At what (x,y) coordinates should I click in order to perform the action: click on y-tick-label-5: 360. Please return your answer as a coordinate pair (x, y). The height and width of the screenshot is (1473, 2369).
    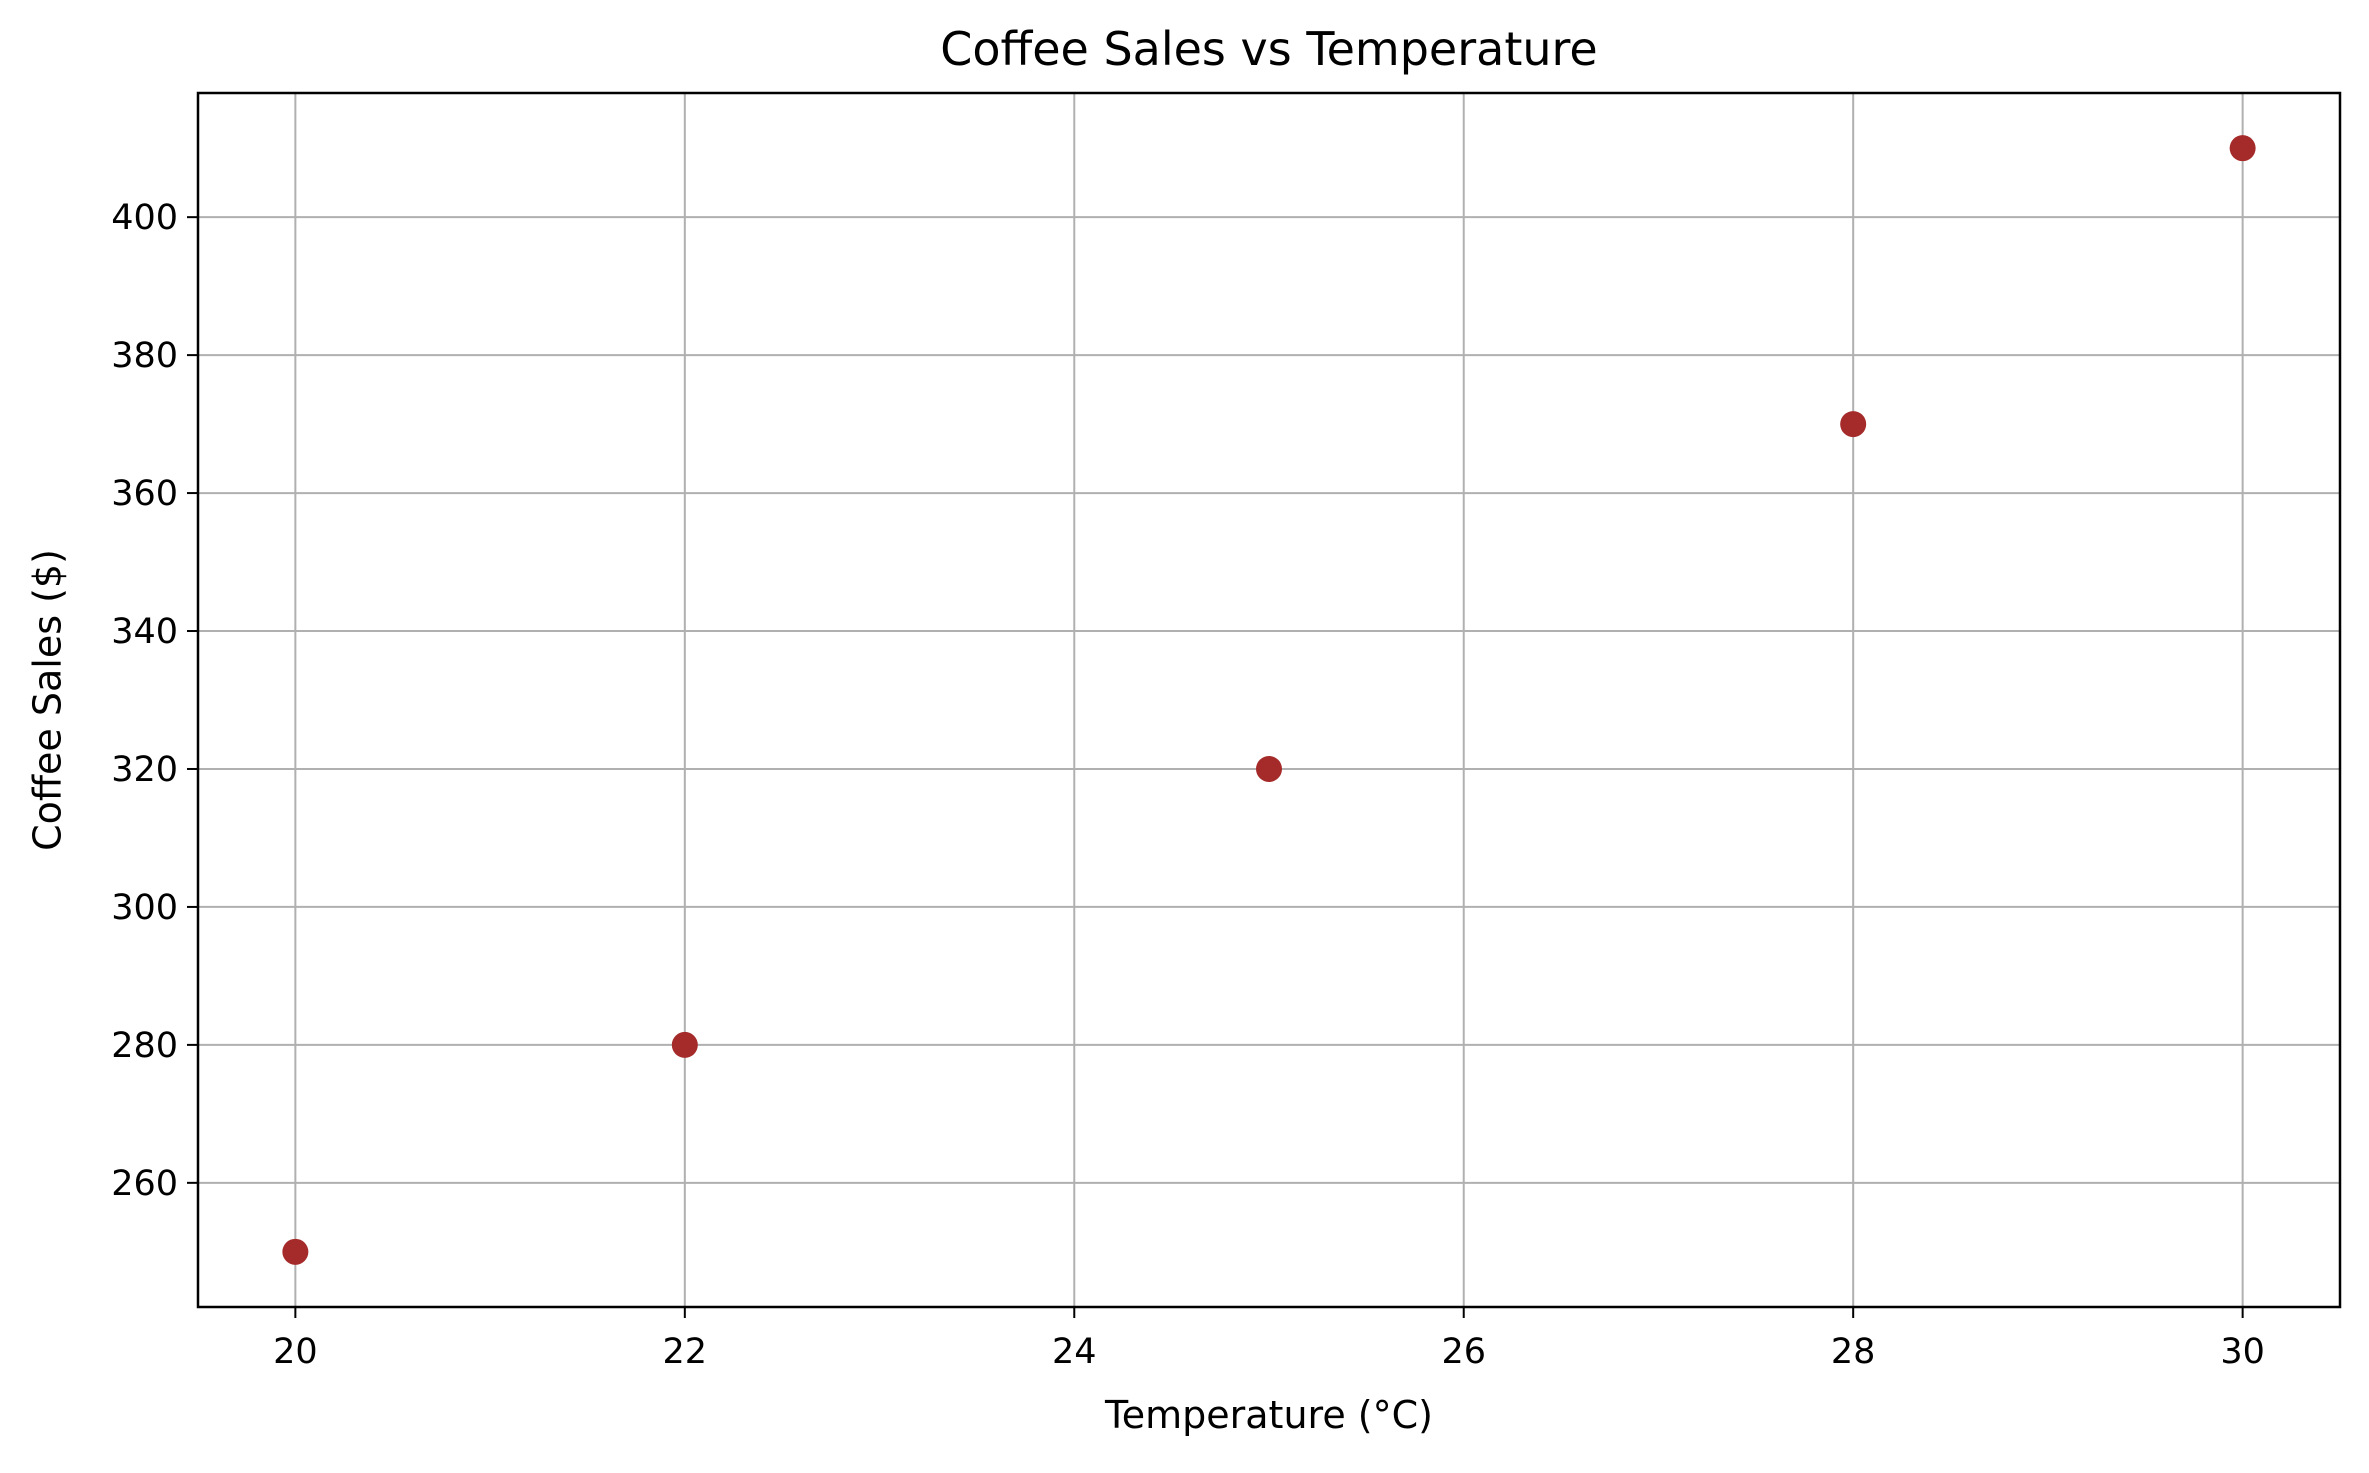
    Looking at the image, I should click on (144, 494).